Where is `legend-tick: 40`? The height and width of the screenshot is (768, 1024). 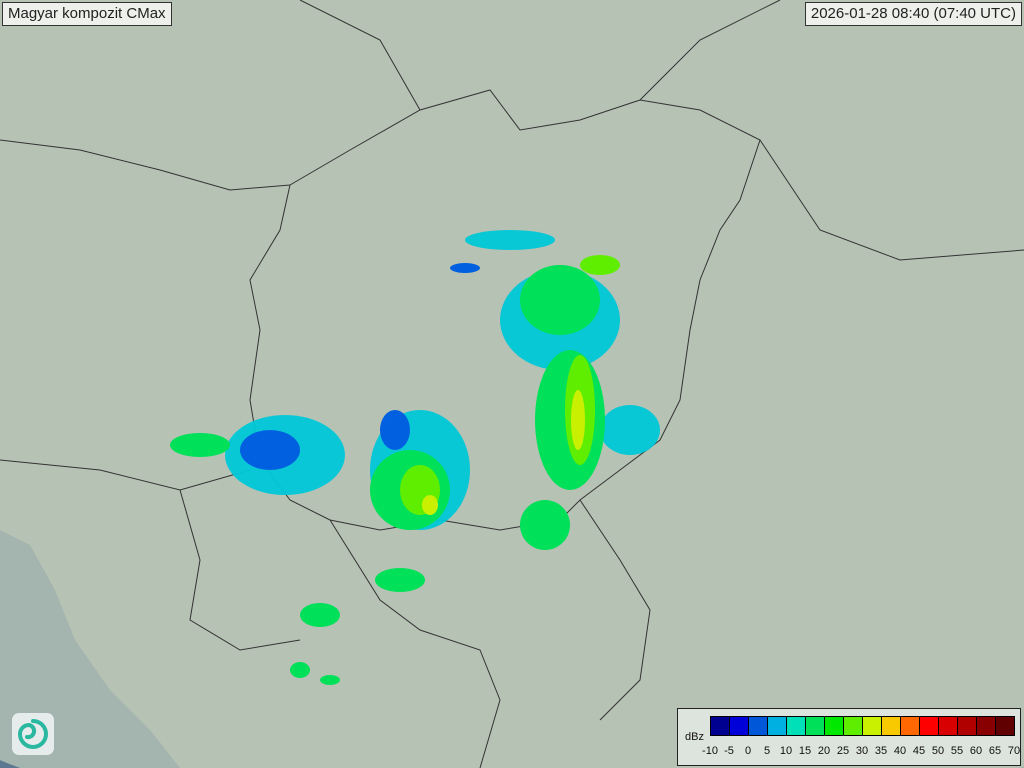 legend-tick: 40 is located at coordinates (900, 751).